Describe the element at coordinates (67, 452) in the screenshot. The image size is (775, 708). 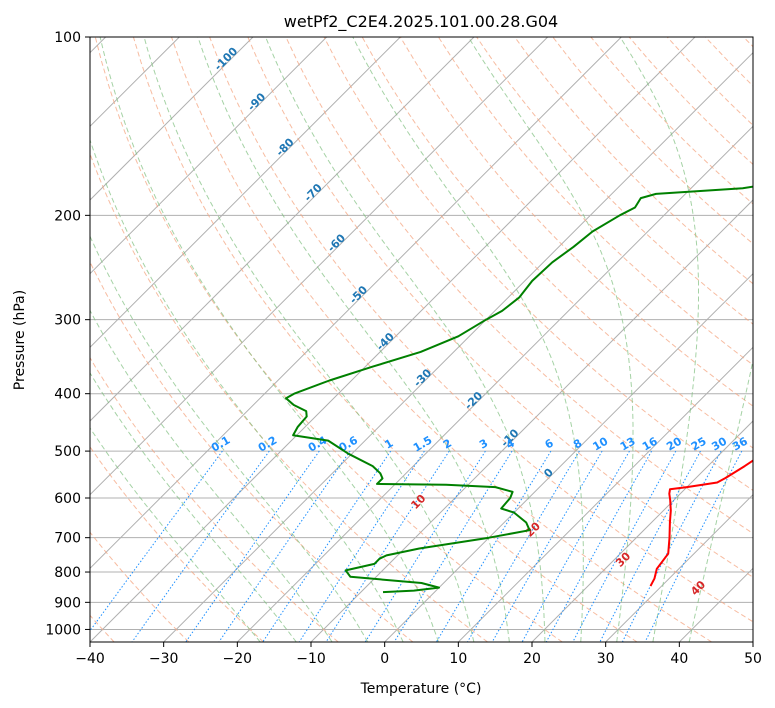
I see `y-tick-label: 500` at that location.